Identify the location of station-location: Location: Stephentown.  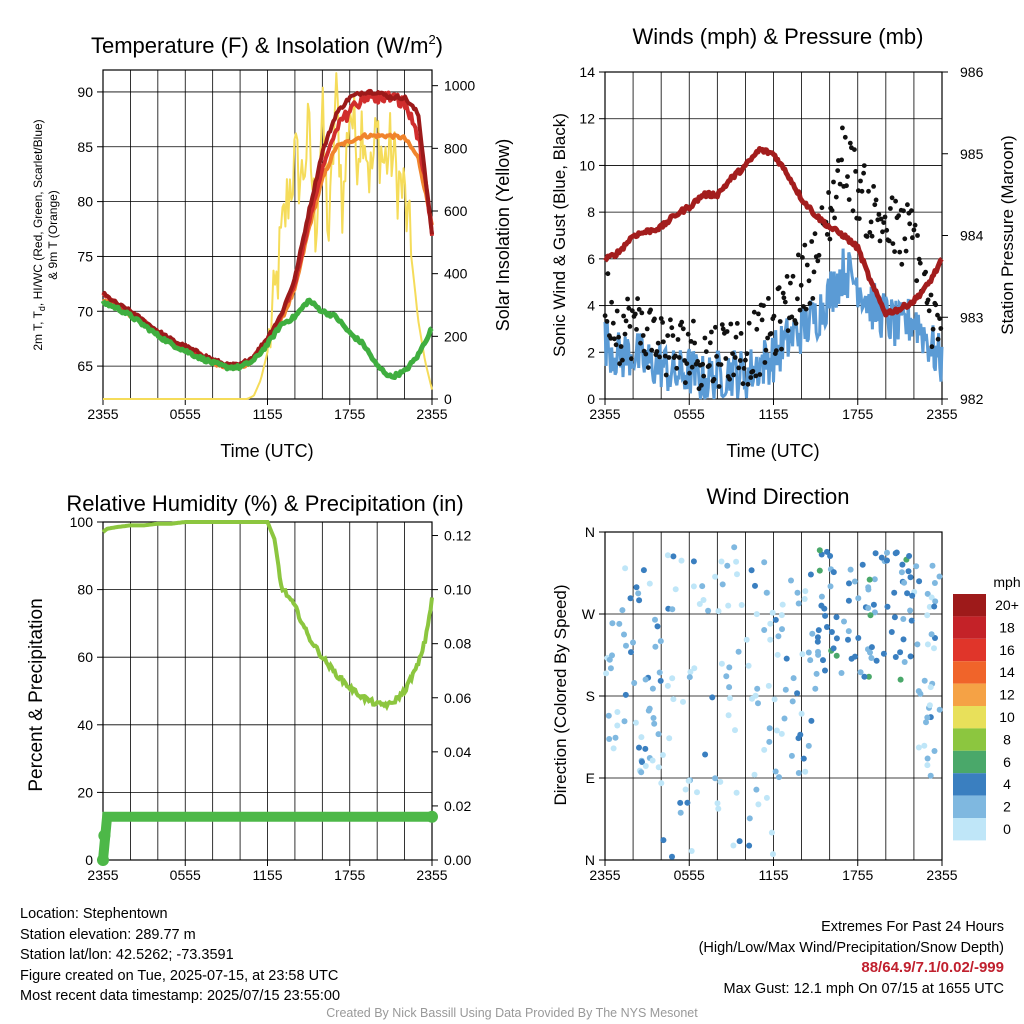
(94, 914).